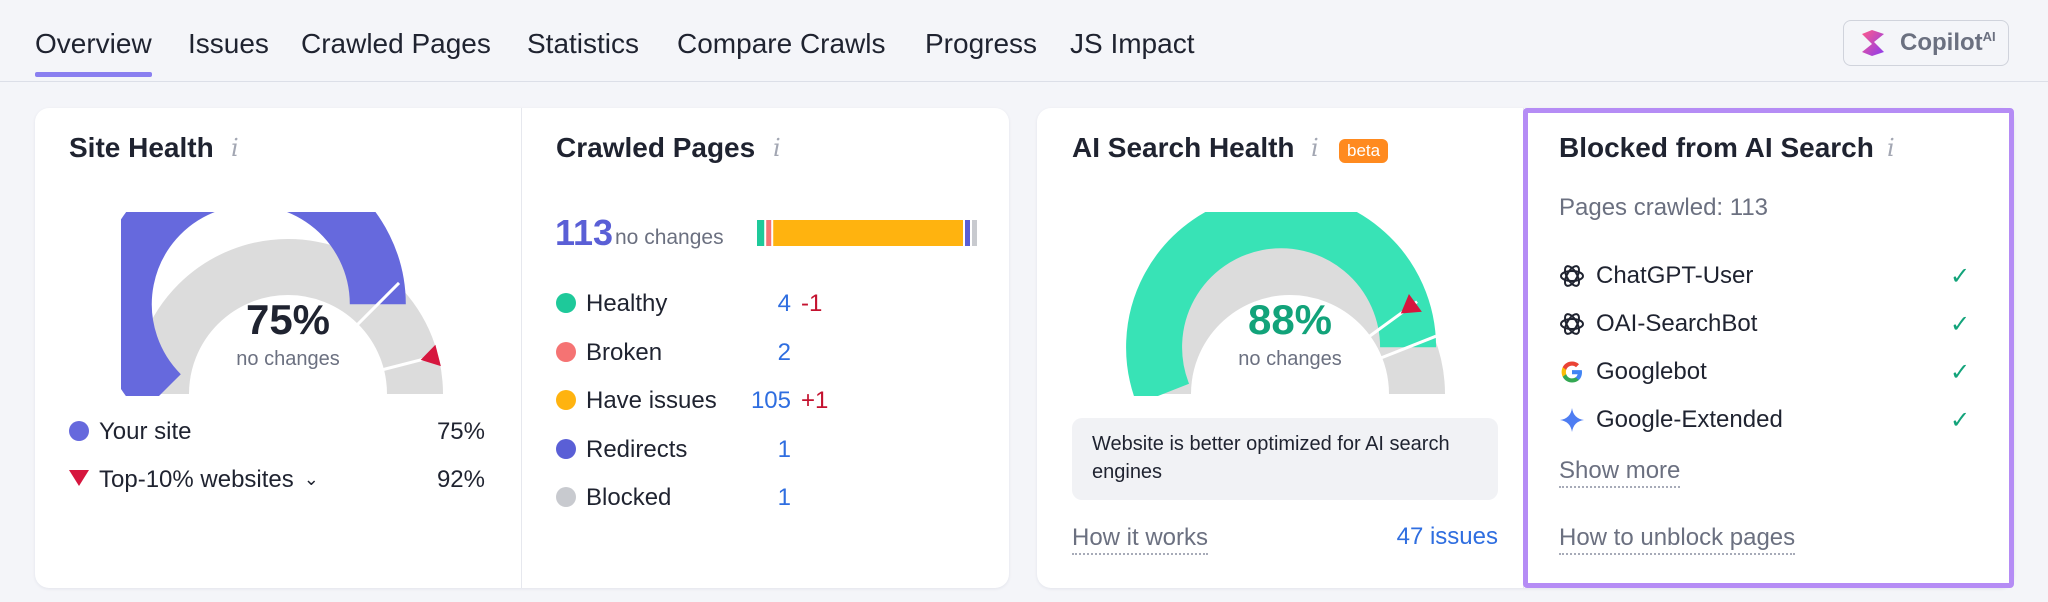 Image resolution: width=2048 pixels, height=602 pixels. What do you see at coordinates (1873, 43) in the screenshot?
I see `copilot-icon` at bounding box center [1873, 43].